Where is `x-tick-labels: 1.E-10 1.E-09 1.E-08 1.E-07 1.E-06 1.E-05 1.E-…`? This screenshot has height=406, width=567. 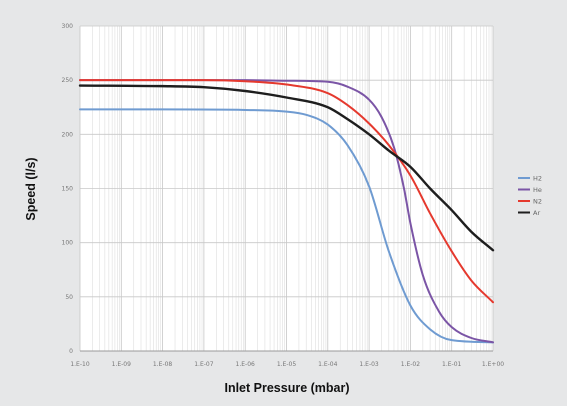
x-tick-labels: 1.E-10 1.E-09 1.E-08 1.E-07 1.E-06 1.E-05 1.E-… is located at coordinates (287, 364).